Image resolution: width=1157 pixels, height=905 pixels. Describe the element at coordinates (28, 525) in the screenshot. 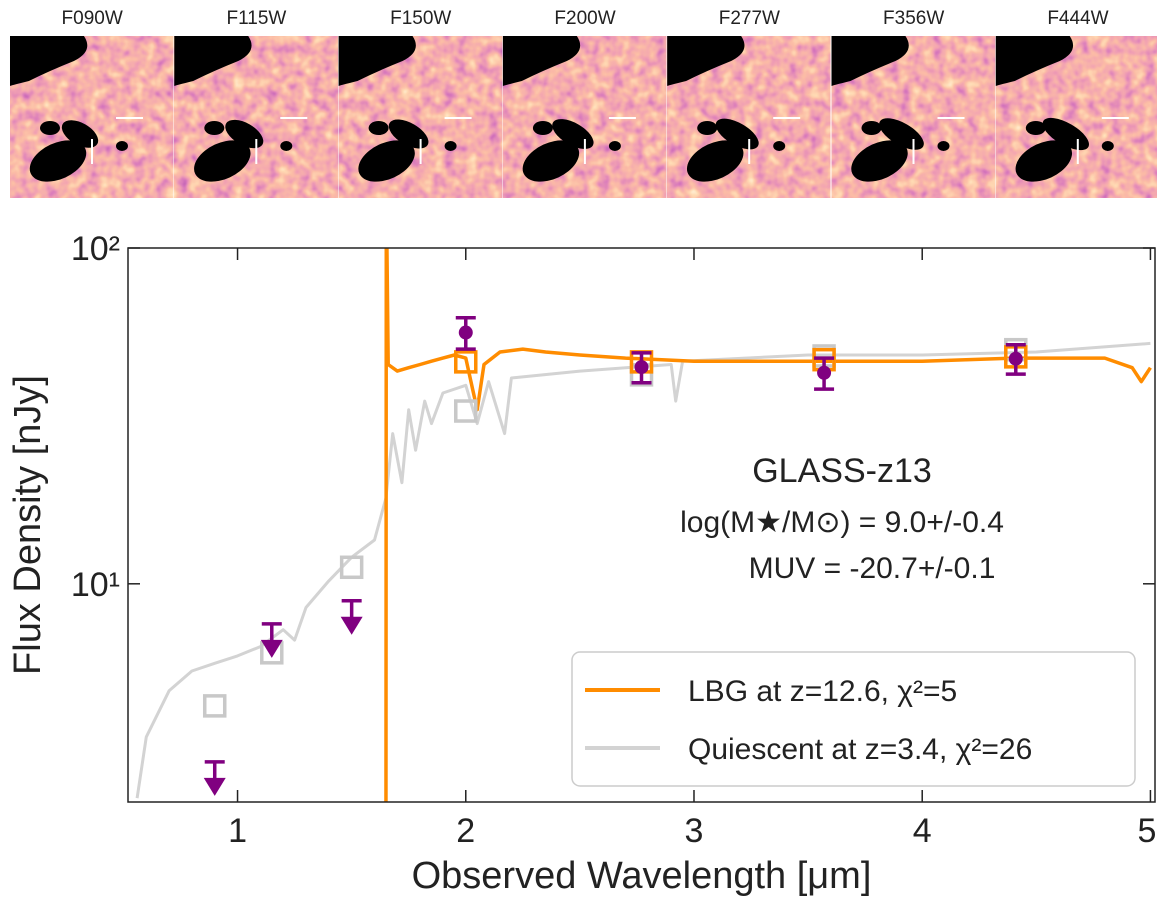

I see `y-axis-label: Flux Density [nJy]` at that location.